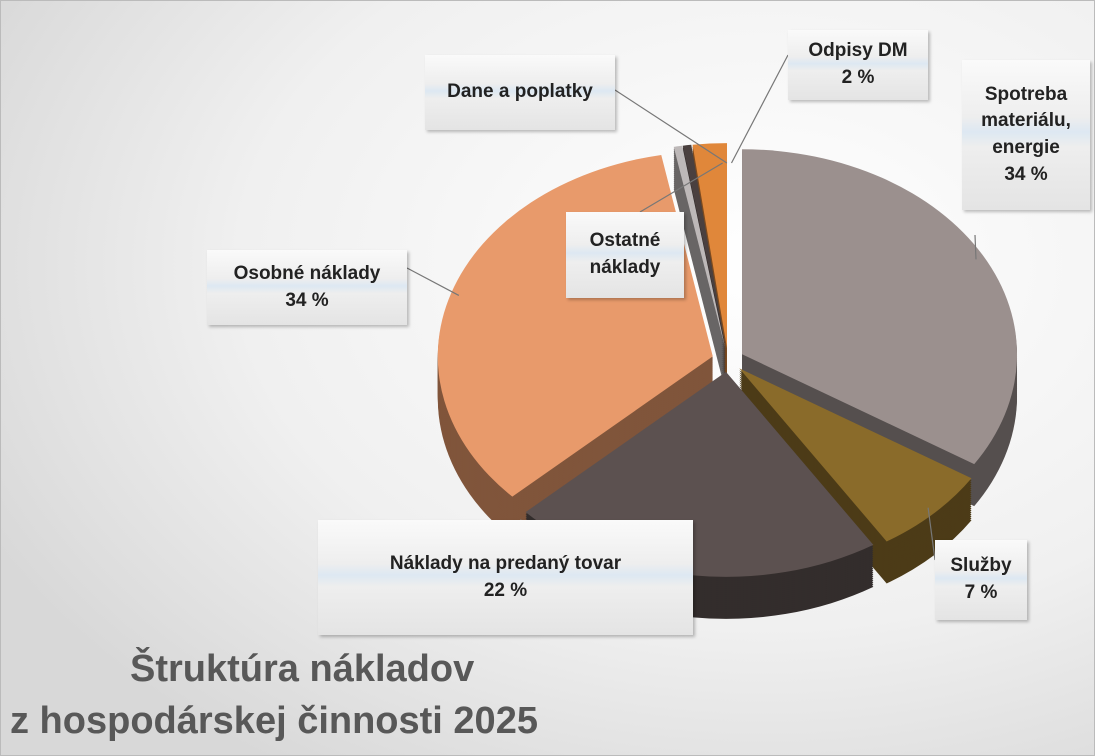  I want to click on category-label: Osobné náklady, so click(307, 273).